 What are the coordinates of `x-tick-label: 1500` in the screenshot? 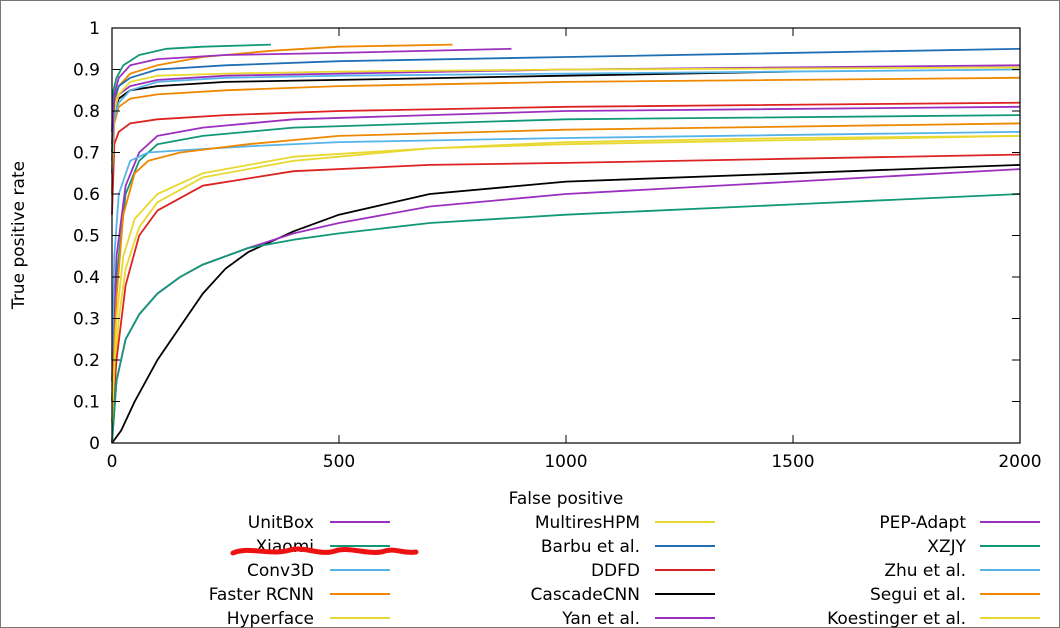 It's located at (792, 462).